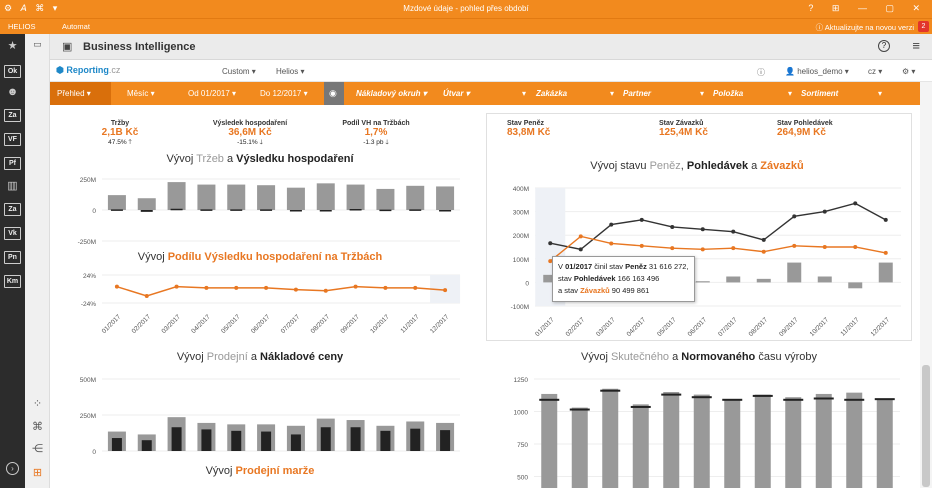 This screenshot has width=932, height=488. What do you see at coordinates (875, 71) in the screenshot?
I see `lang-menu: cz ▾` at bounding box center [875, 71].